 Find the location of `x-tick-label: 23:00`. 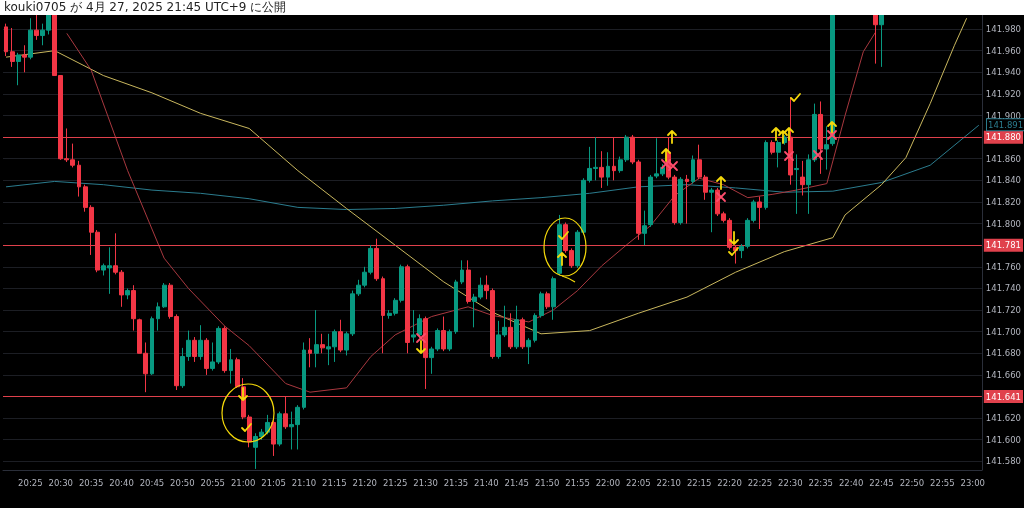

x-tick-label: 23:00 is located at coordinates (972, 482).